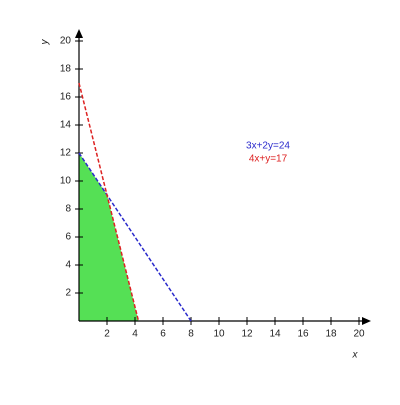 The width and height of the screenshot is (400, 405). What do you see at coordinates (68, 265) in the screenshot?
I see `y-tick-label: 4` at bounding box center [68, 265].